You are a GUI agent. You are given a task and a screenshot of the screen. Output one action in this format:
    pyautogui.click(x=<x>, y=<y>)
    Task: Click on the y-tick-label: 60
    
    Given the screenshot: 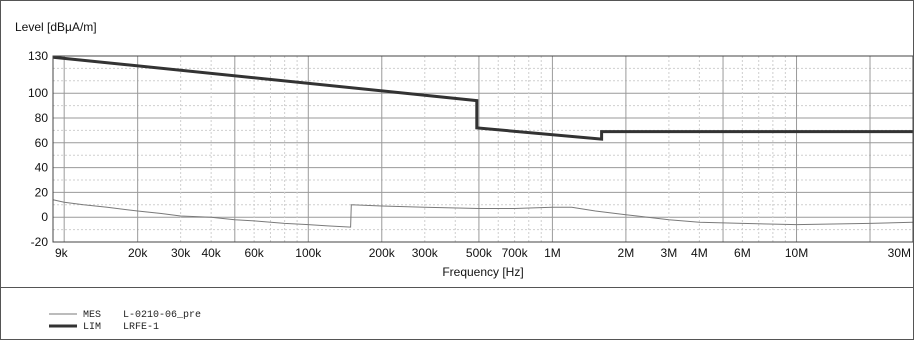 What is the action you would take?
    pyautogui.click(x=42, y=143)
    